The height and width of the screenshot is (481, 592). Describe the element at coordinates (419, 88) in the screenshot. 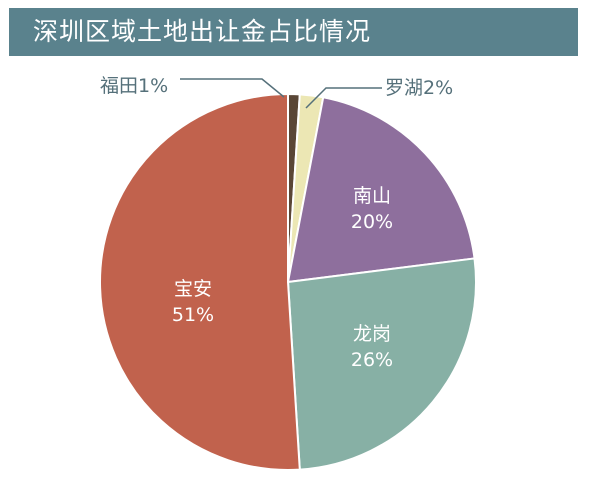

I see `slice-label-1: 罗湖2%` at that location.